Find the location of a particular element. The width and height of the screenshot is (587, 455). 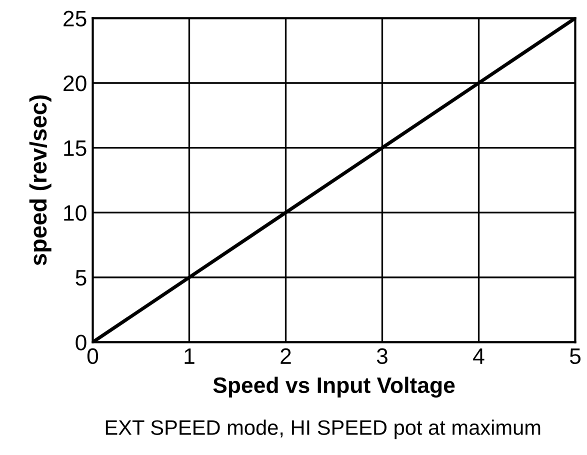

y-tick-label: 15 is located at coordinates (75, 148).